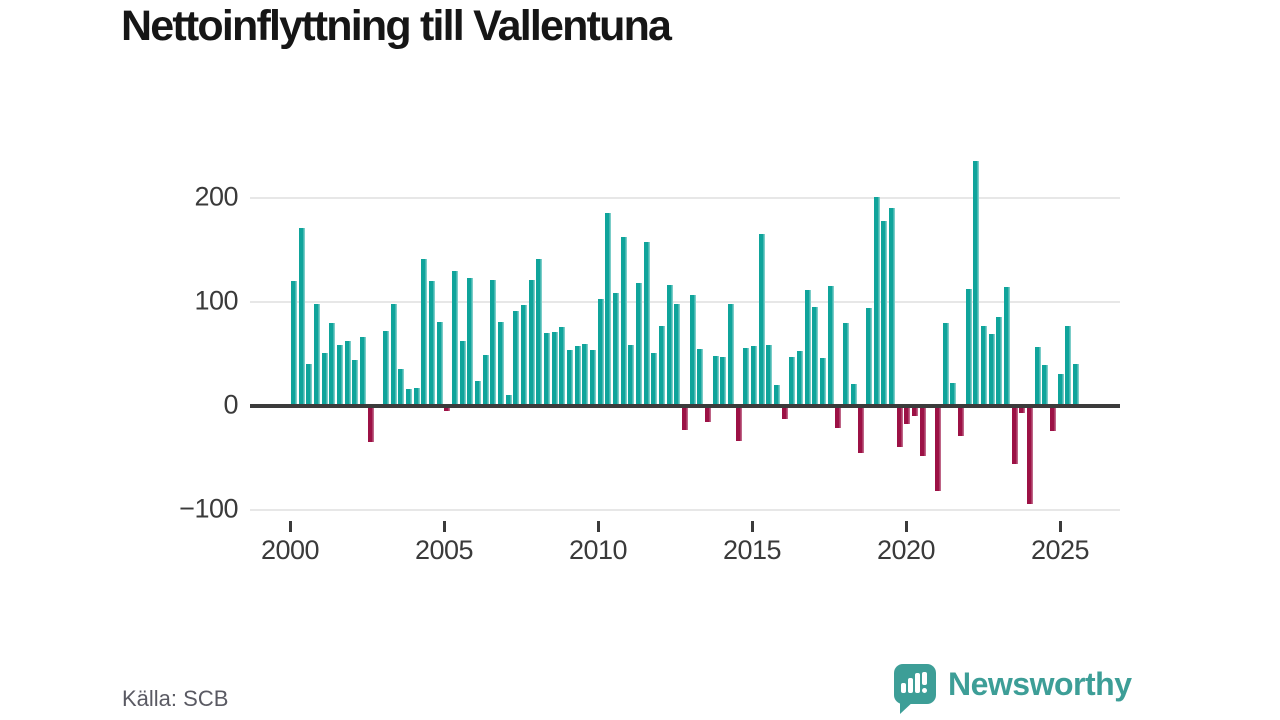 The image size is (1280, 720). Describe the element at coordinates (294, 344) in the screenshot. I see `bar-2000-q1` at that location.